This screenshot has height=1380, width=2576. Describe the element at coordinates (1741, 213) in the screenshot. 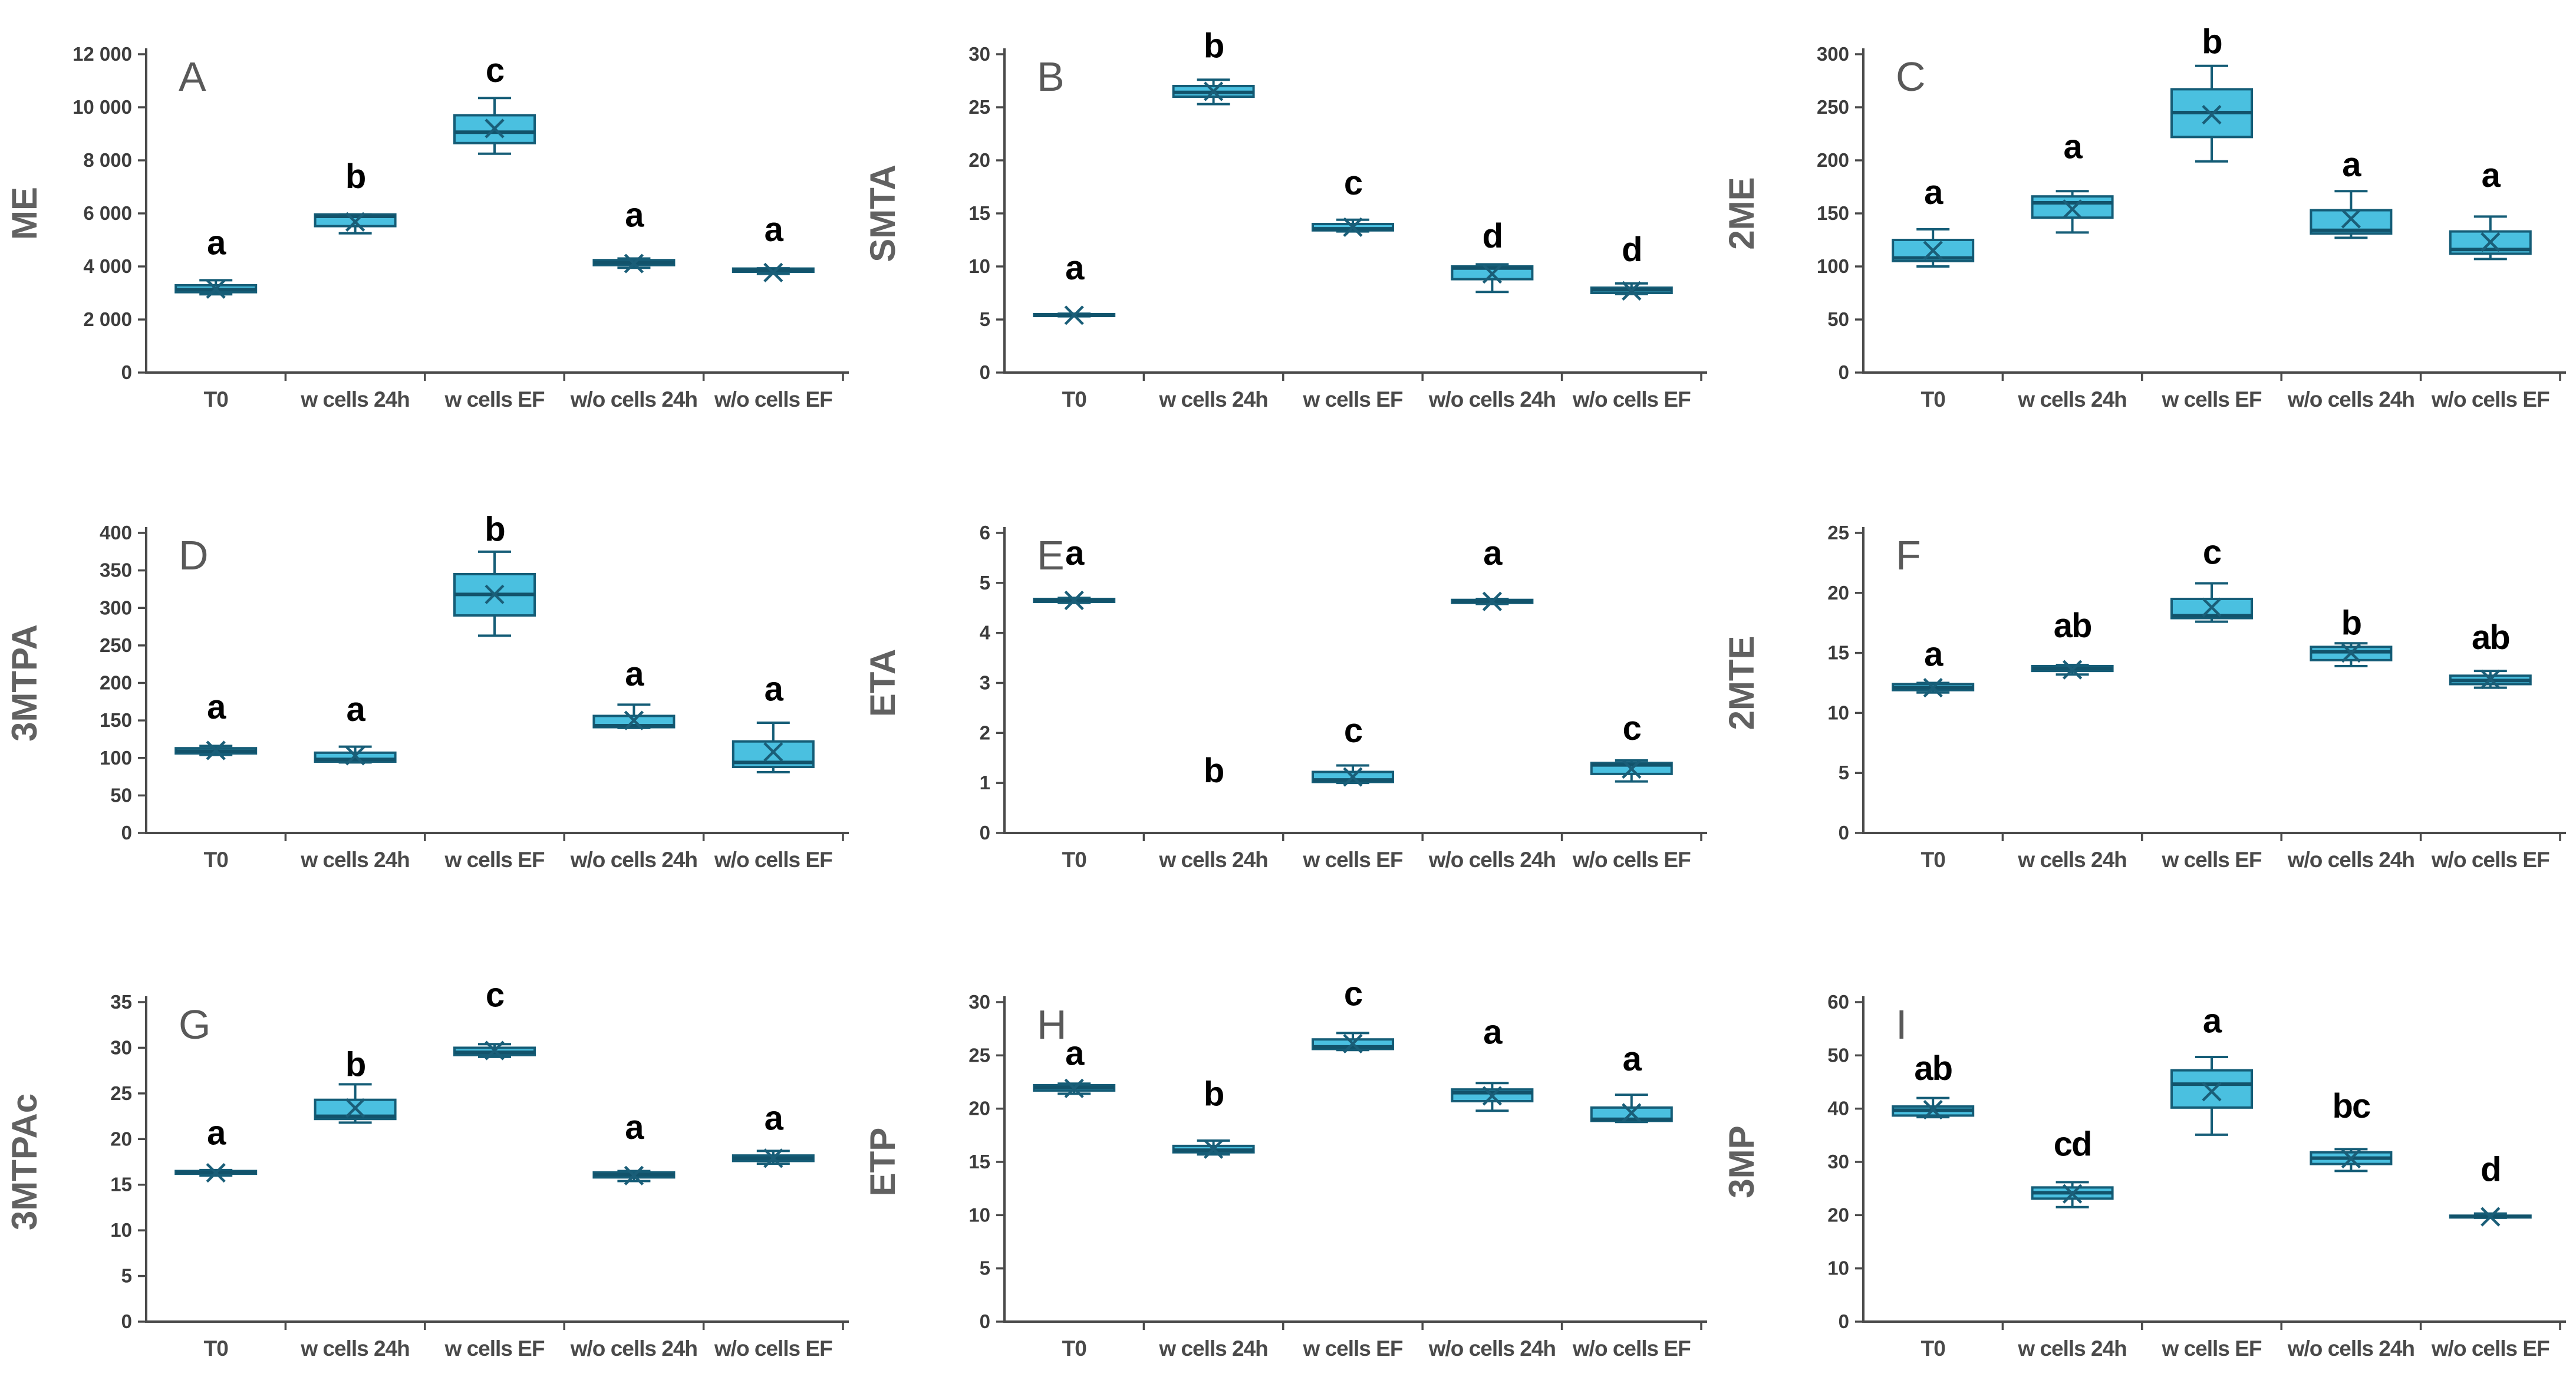

I see `y-axis-title: 2ME` at that location.